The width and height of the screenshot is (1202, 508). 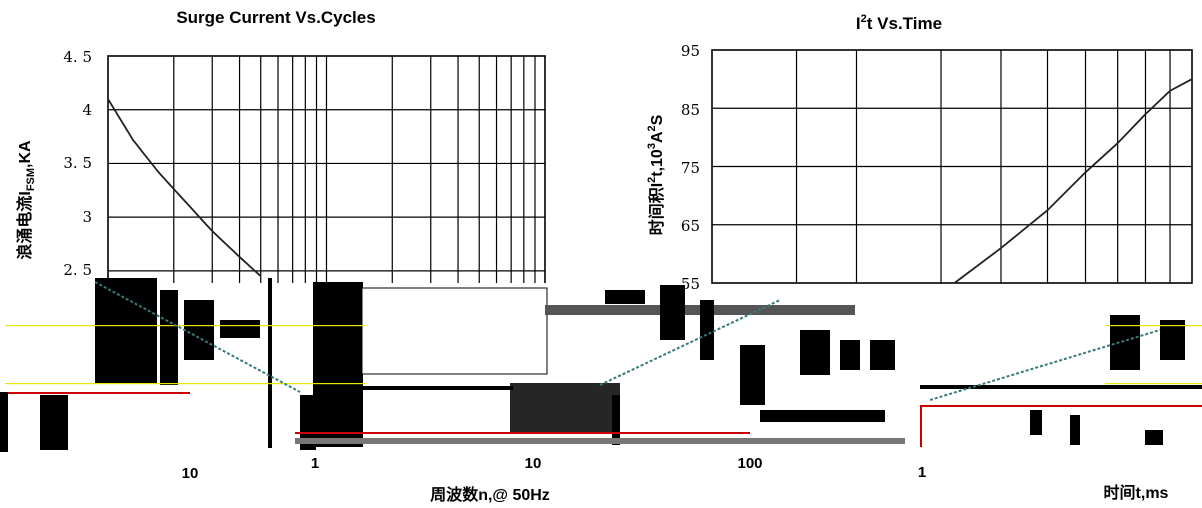 I want to click on surge-y-axis-label: 浪涌电流IFSM,KA, so click(x=26, y=200).